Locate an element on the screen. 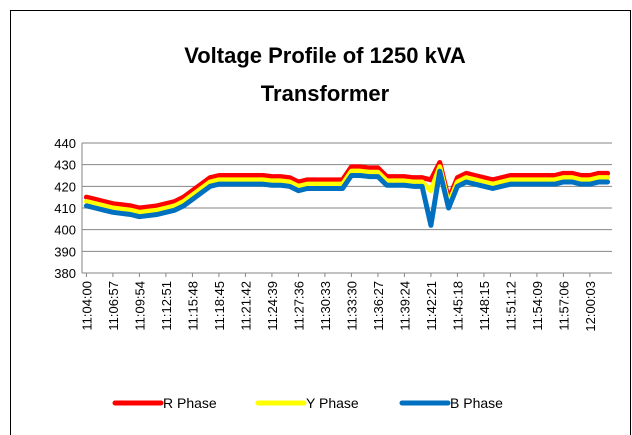  series-line is located at coordinates (347, 198).